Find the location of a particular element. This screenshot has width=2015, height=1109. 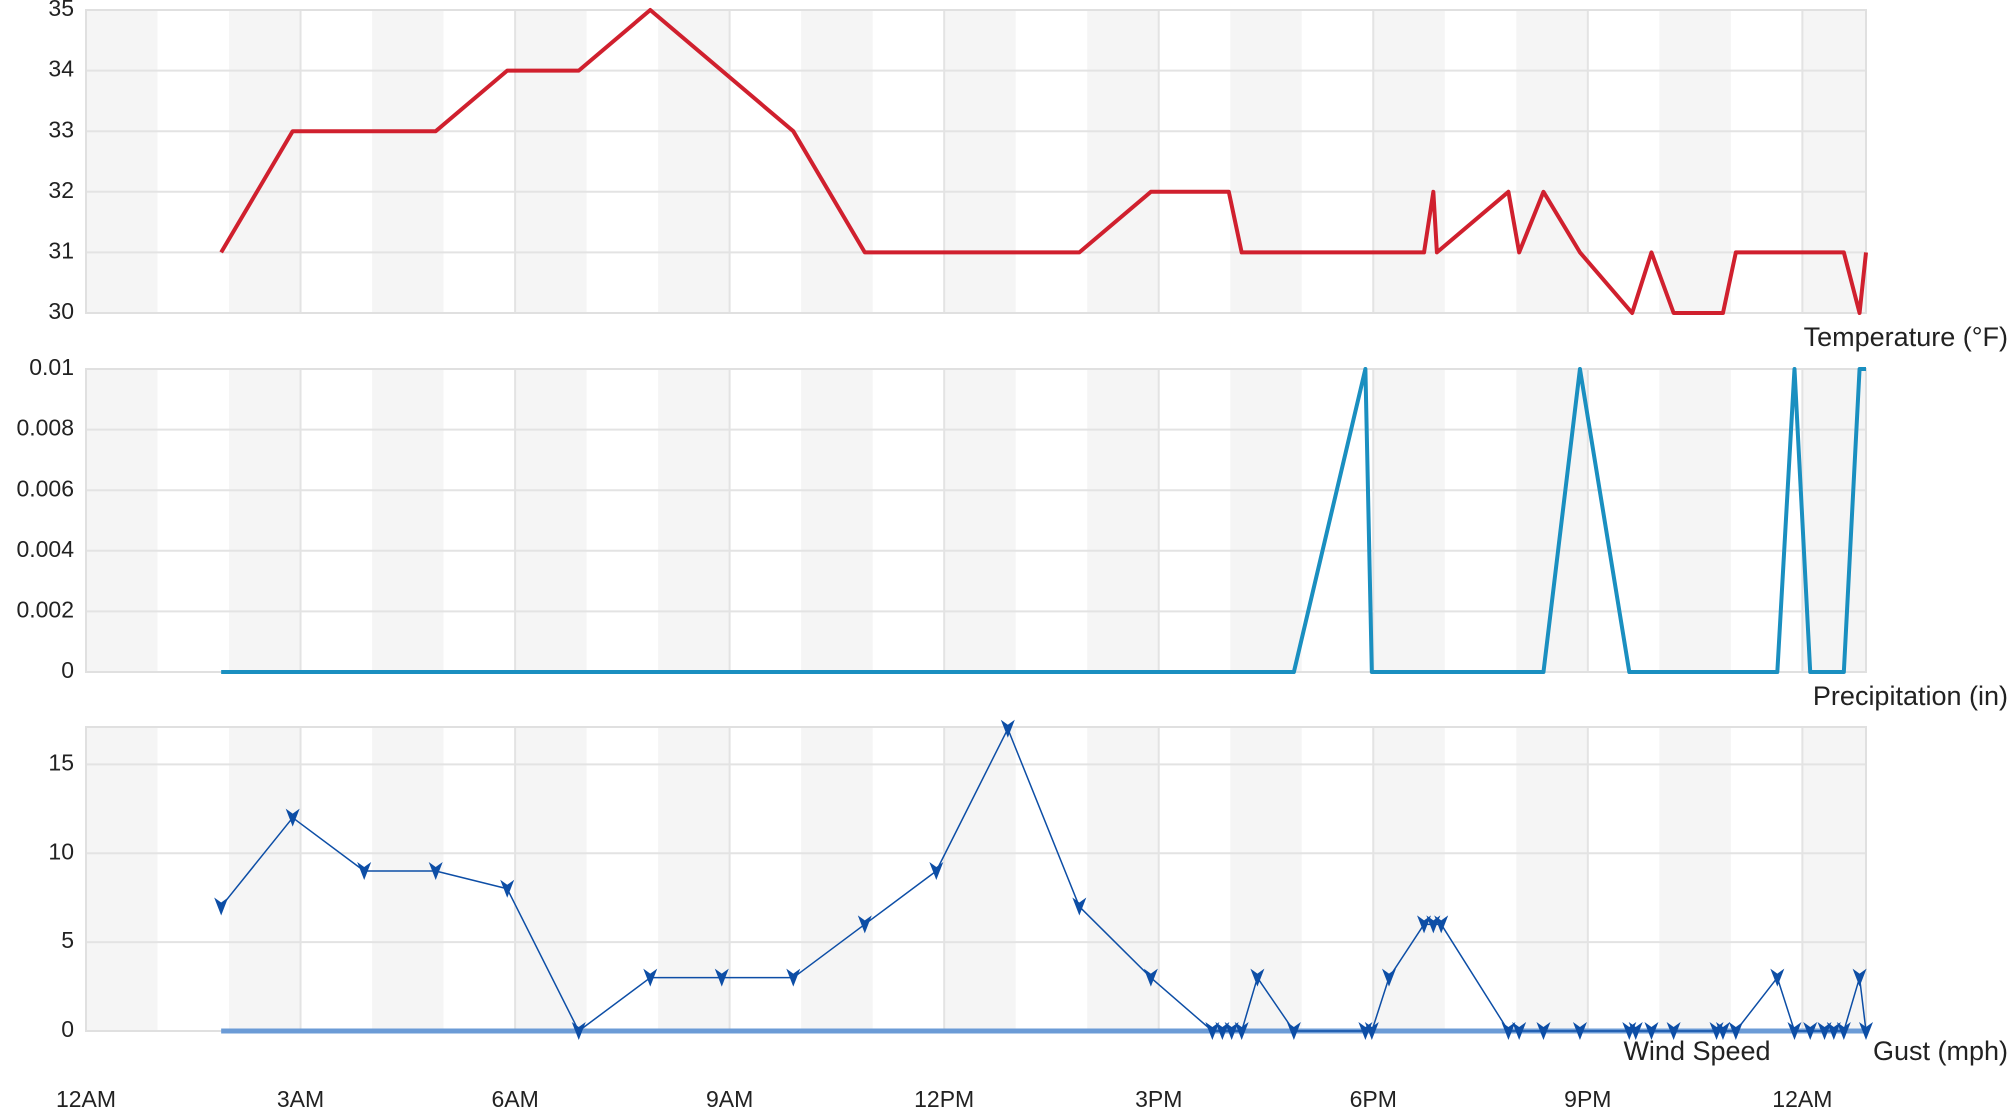

y-tick-label: 32 is located at coordinates (61, 190).